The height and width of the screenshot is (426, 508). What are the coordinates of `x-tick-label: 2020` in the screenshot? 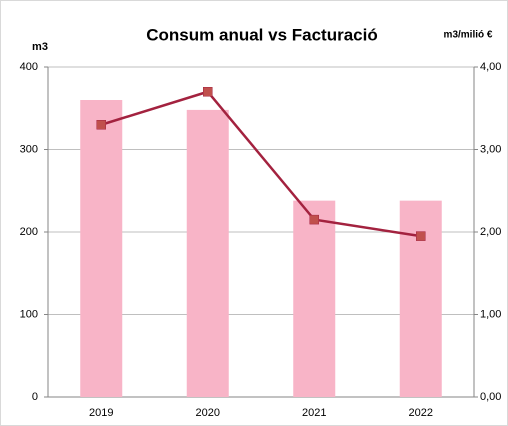 It's located at (208, 413).